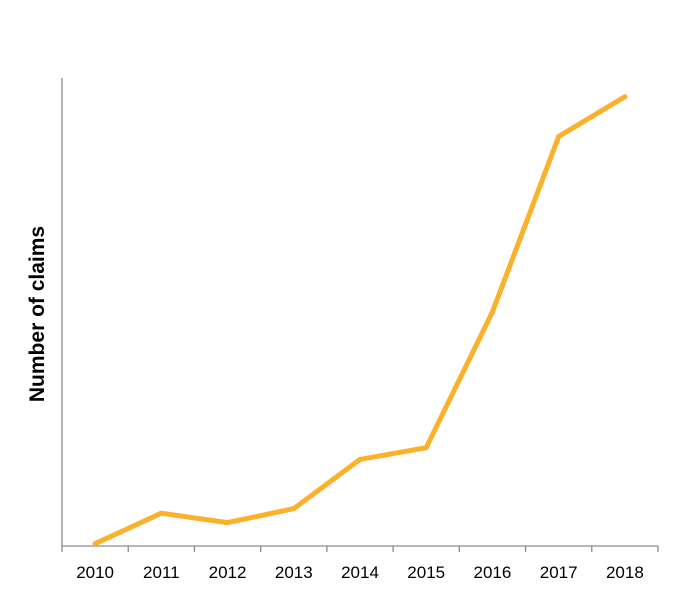 Image resolution: width=685 pixels, height=609 pixels. Describe the element at coordinates (95, 572) in the screenshot. I see `x-tick-label: 2010` at that location.